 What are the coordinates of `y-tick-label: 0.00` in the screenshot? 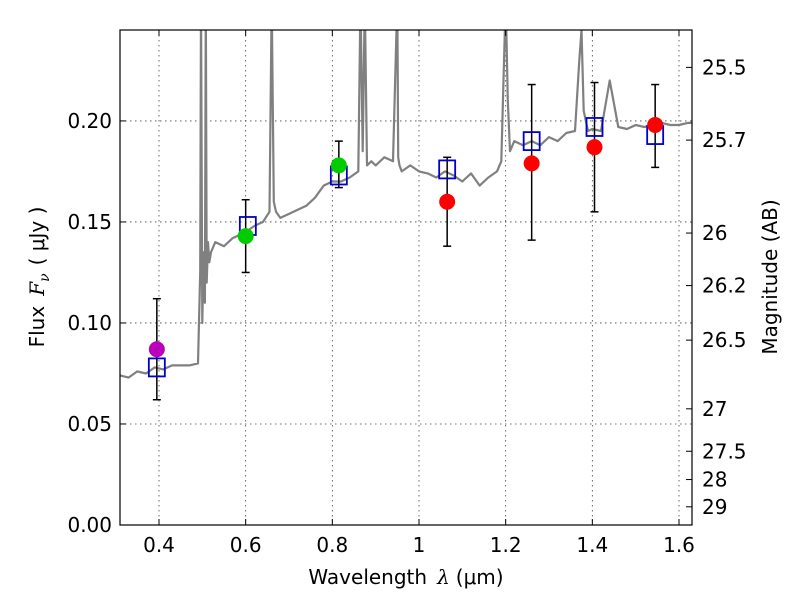 It's located at (89, 525).